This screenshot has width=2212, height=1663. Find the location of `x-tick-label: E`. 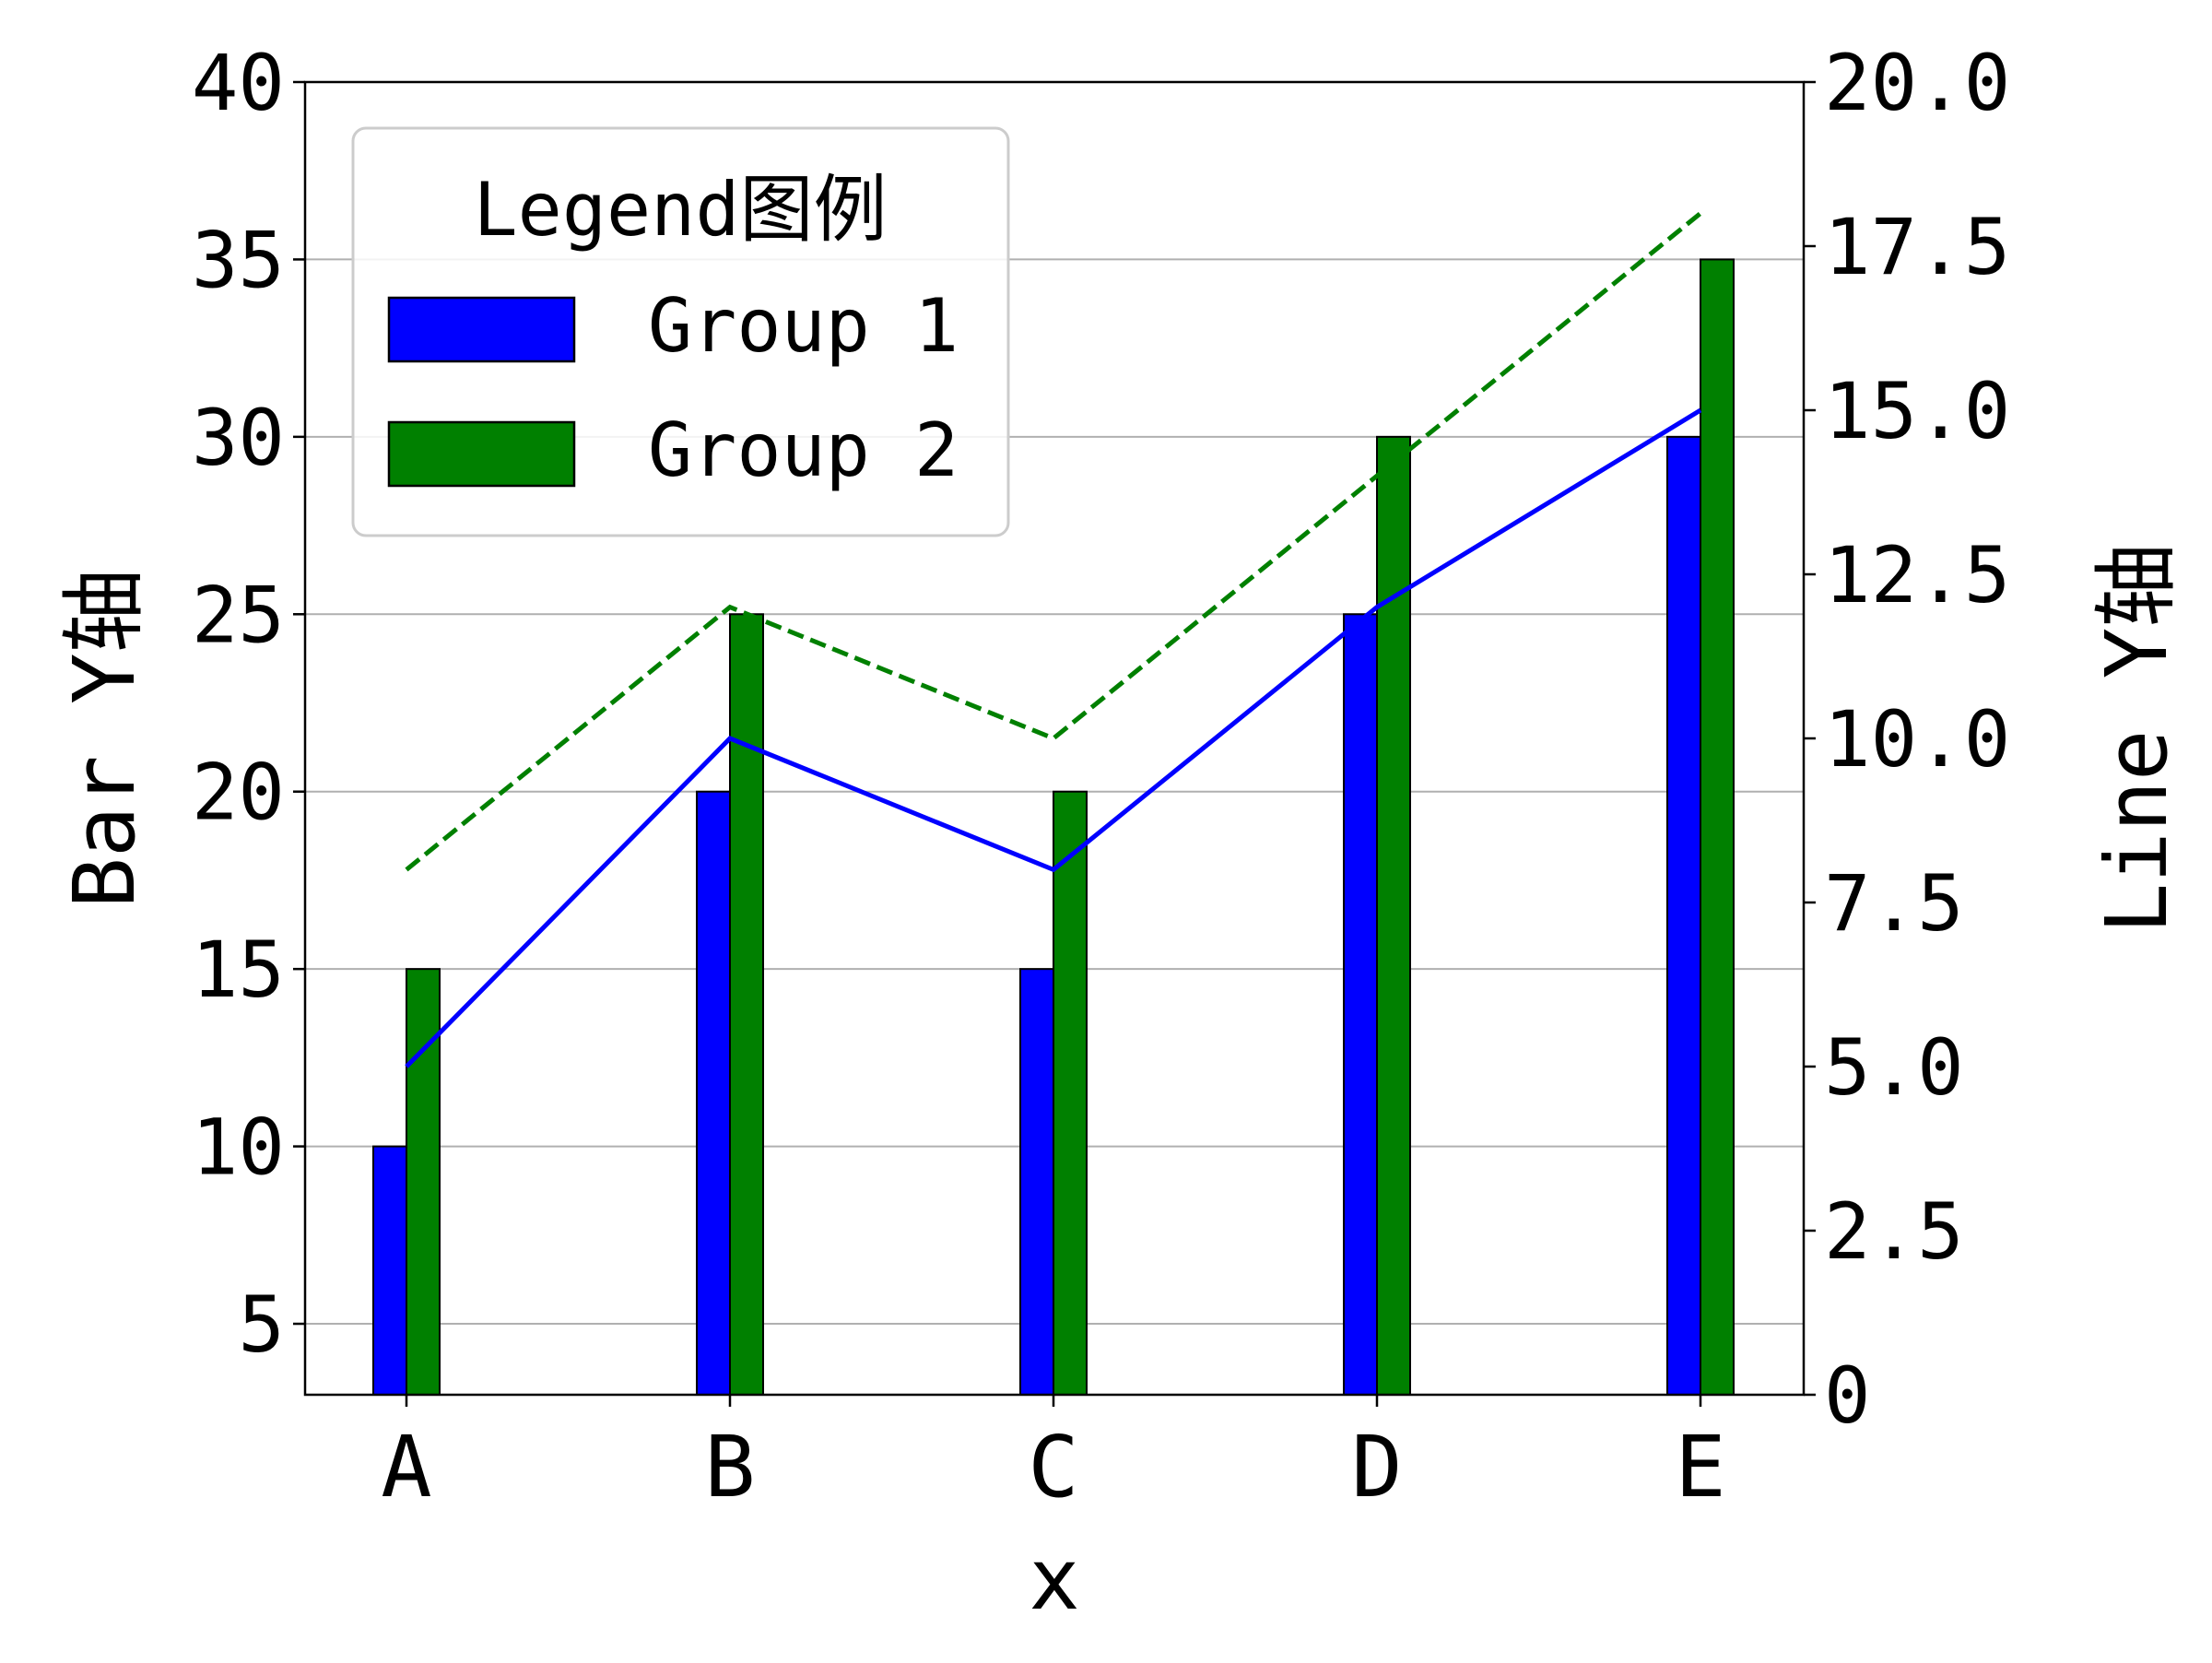

x-tick-label: E is located at coordinates (1700, 1467).